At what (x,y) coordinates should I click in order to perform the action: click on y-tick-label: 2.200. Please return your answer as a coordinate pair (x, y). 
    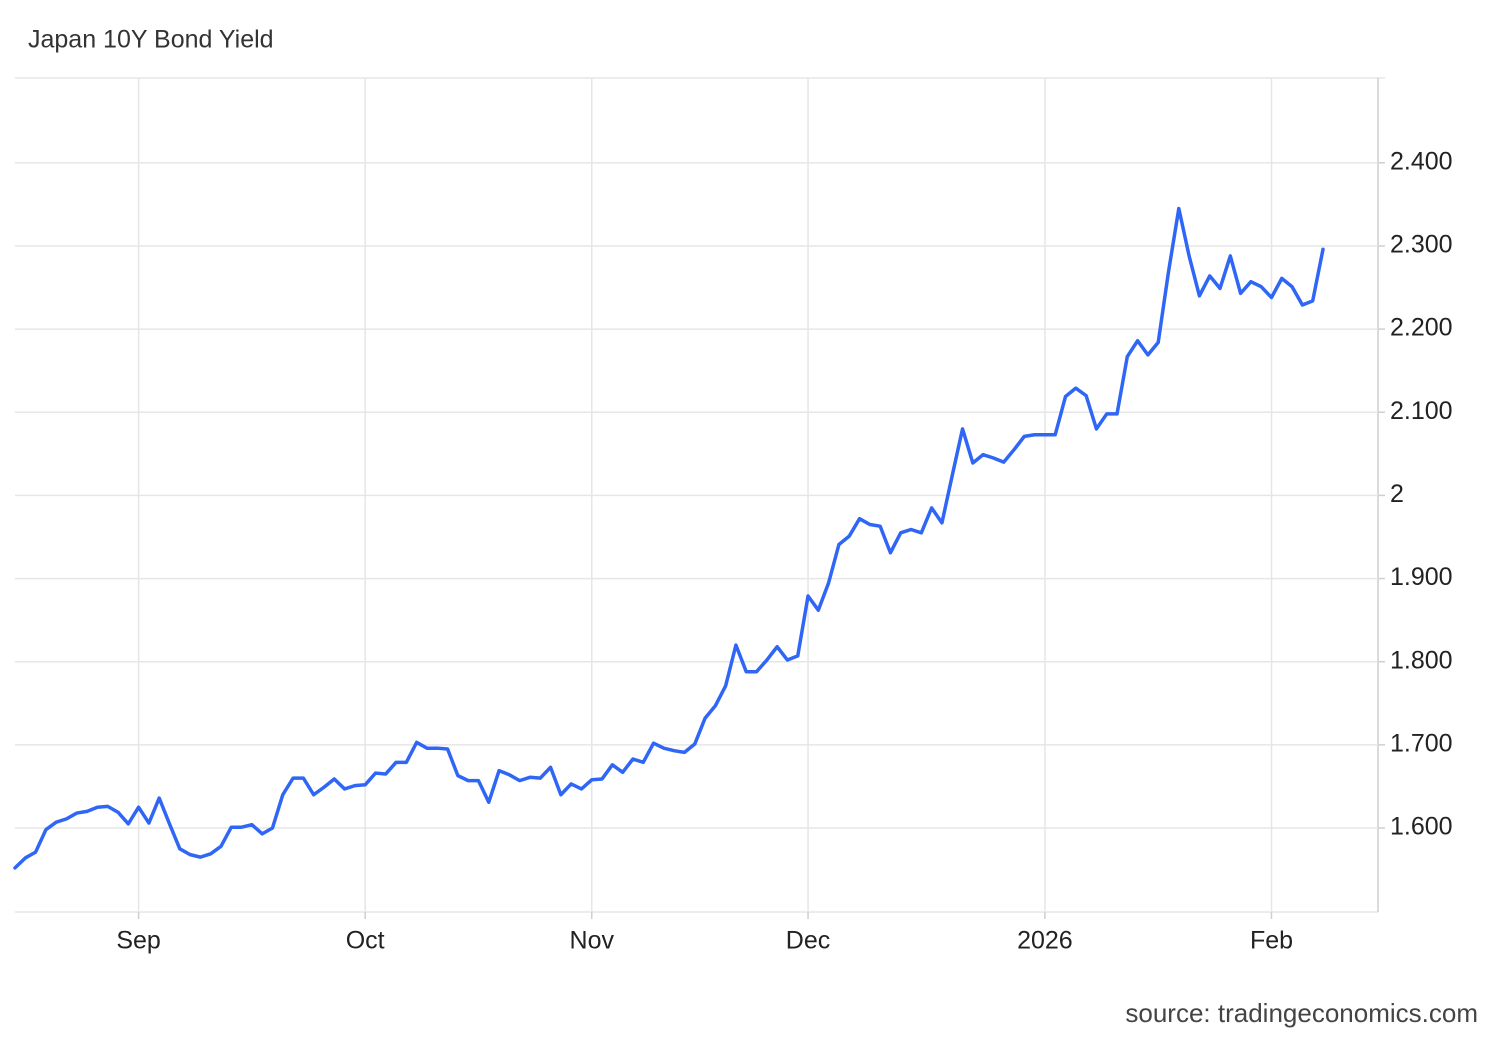
    Looking at the image, I should click on (1421, 328).